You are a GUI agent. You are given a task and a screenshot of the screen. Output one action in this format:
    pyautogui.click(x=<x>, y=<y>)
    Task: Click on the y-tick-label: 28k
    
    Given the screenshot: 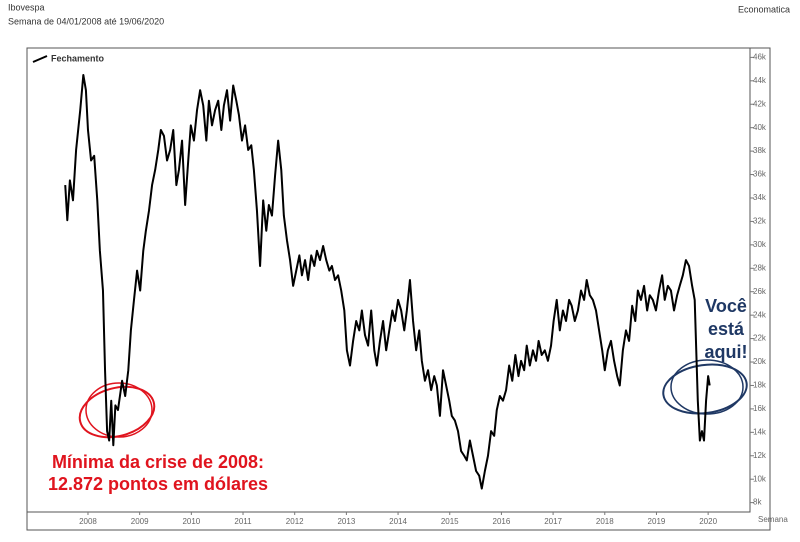 What is the action you would take?
    pyautogui.click(x=760, y=267)
    